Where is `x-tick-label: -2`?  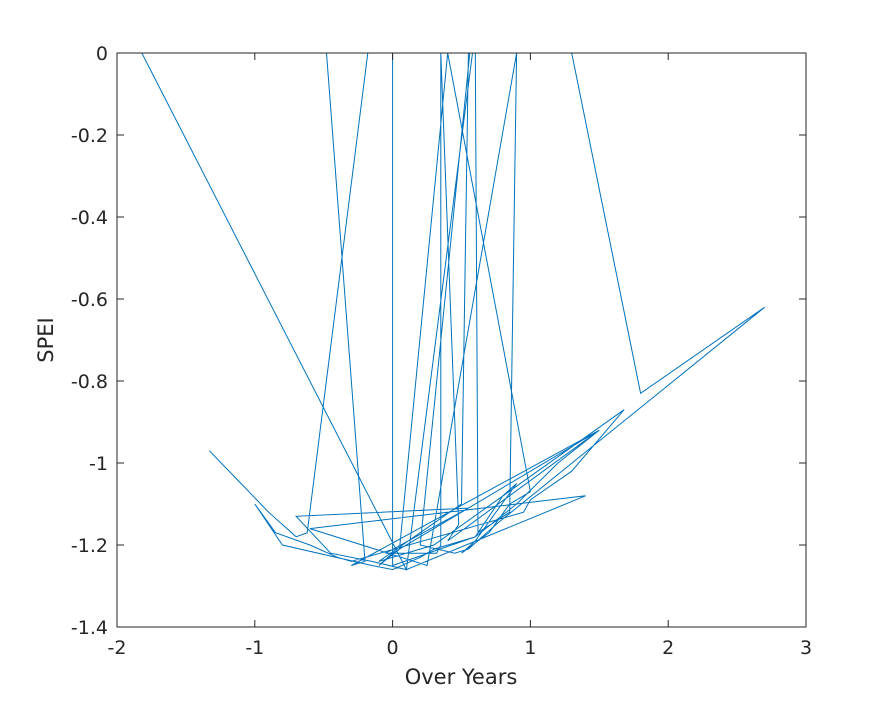 x-tick-label: -2 is located at coordinates (117, 648).